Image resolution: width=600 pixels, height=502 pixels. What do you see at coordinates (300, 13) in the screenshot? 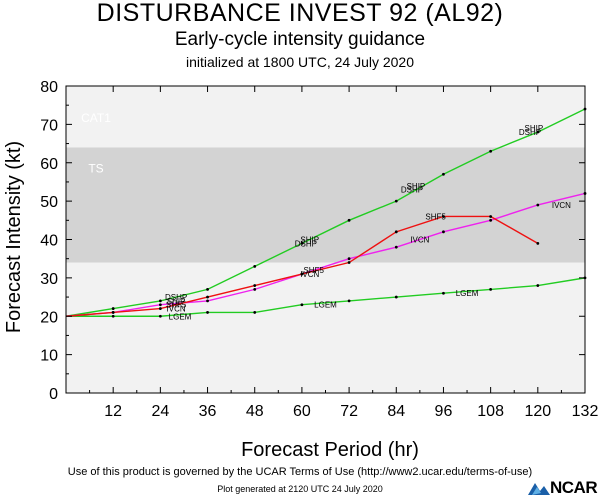
I see `chart-title: DISTURBANCE INVEST 92 (AL92)` at bounding box center [300, 13].